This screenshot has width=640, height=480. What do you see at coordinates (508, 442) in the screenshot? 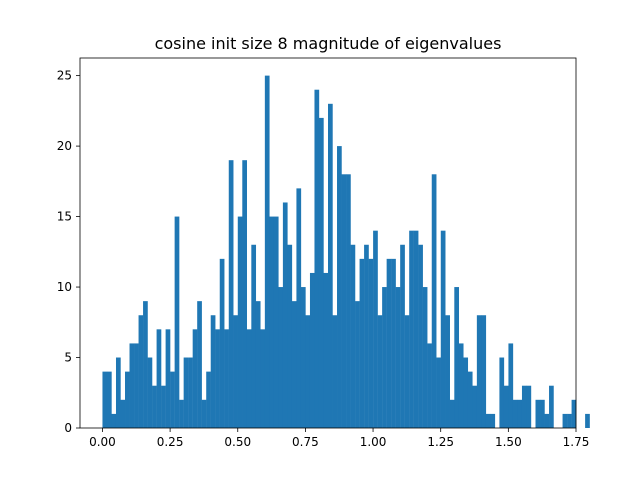
I see `x-tick-label: 1.50` at bounding box center [508, 442].